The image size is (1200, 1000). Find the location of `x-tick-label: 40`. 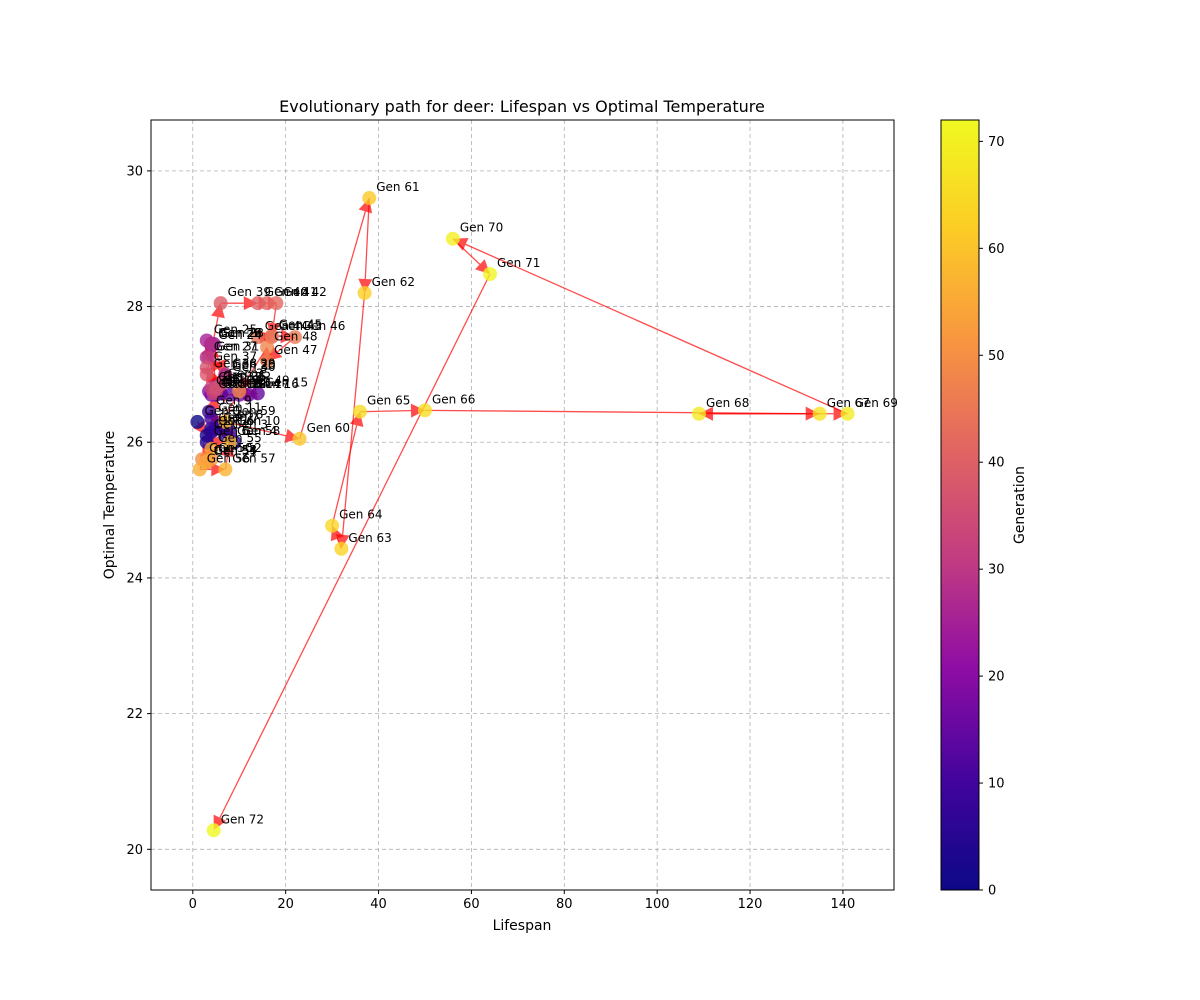

x-tick-label: 40 is located at coordinates (378, 904).